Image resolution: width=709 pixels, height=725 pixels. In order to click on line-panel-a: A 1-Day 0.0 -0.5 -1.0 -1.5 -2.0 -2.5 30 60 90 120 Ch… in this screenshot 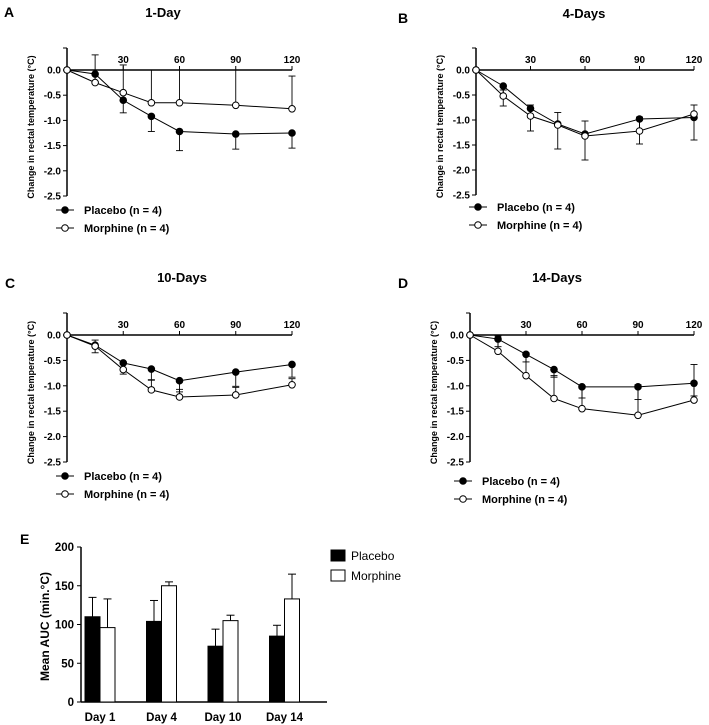, I will do `click(152, 119)`.